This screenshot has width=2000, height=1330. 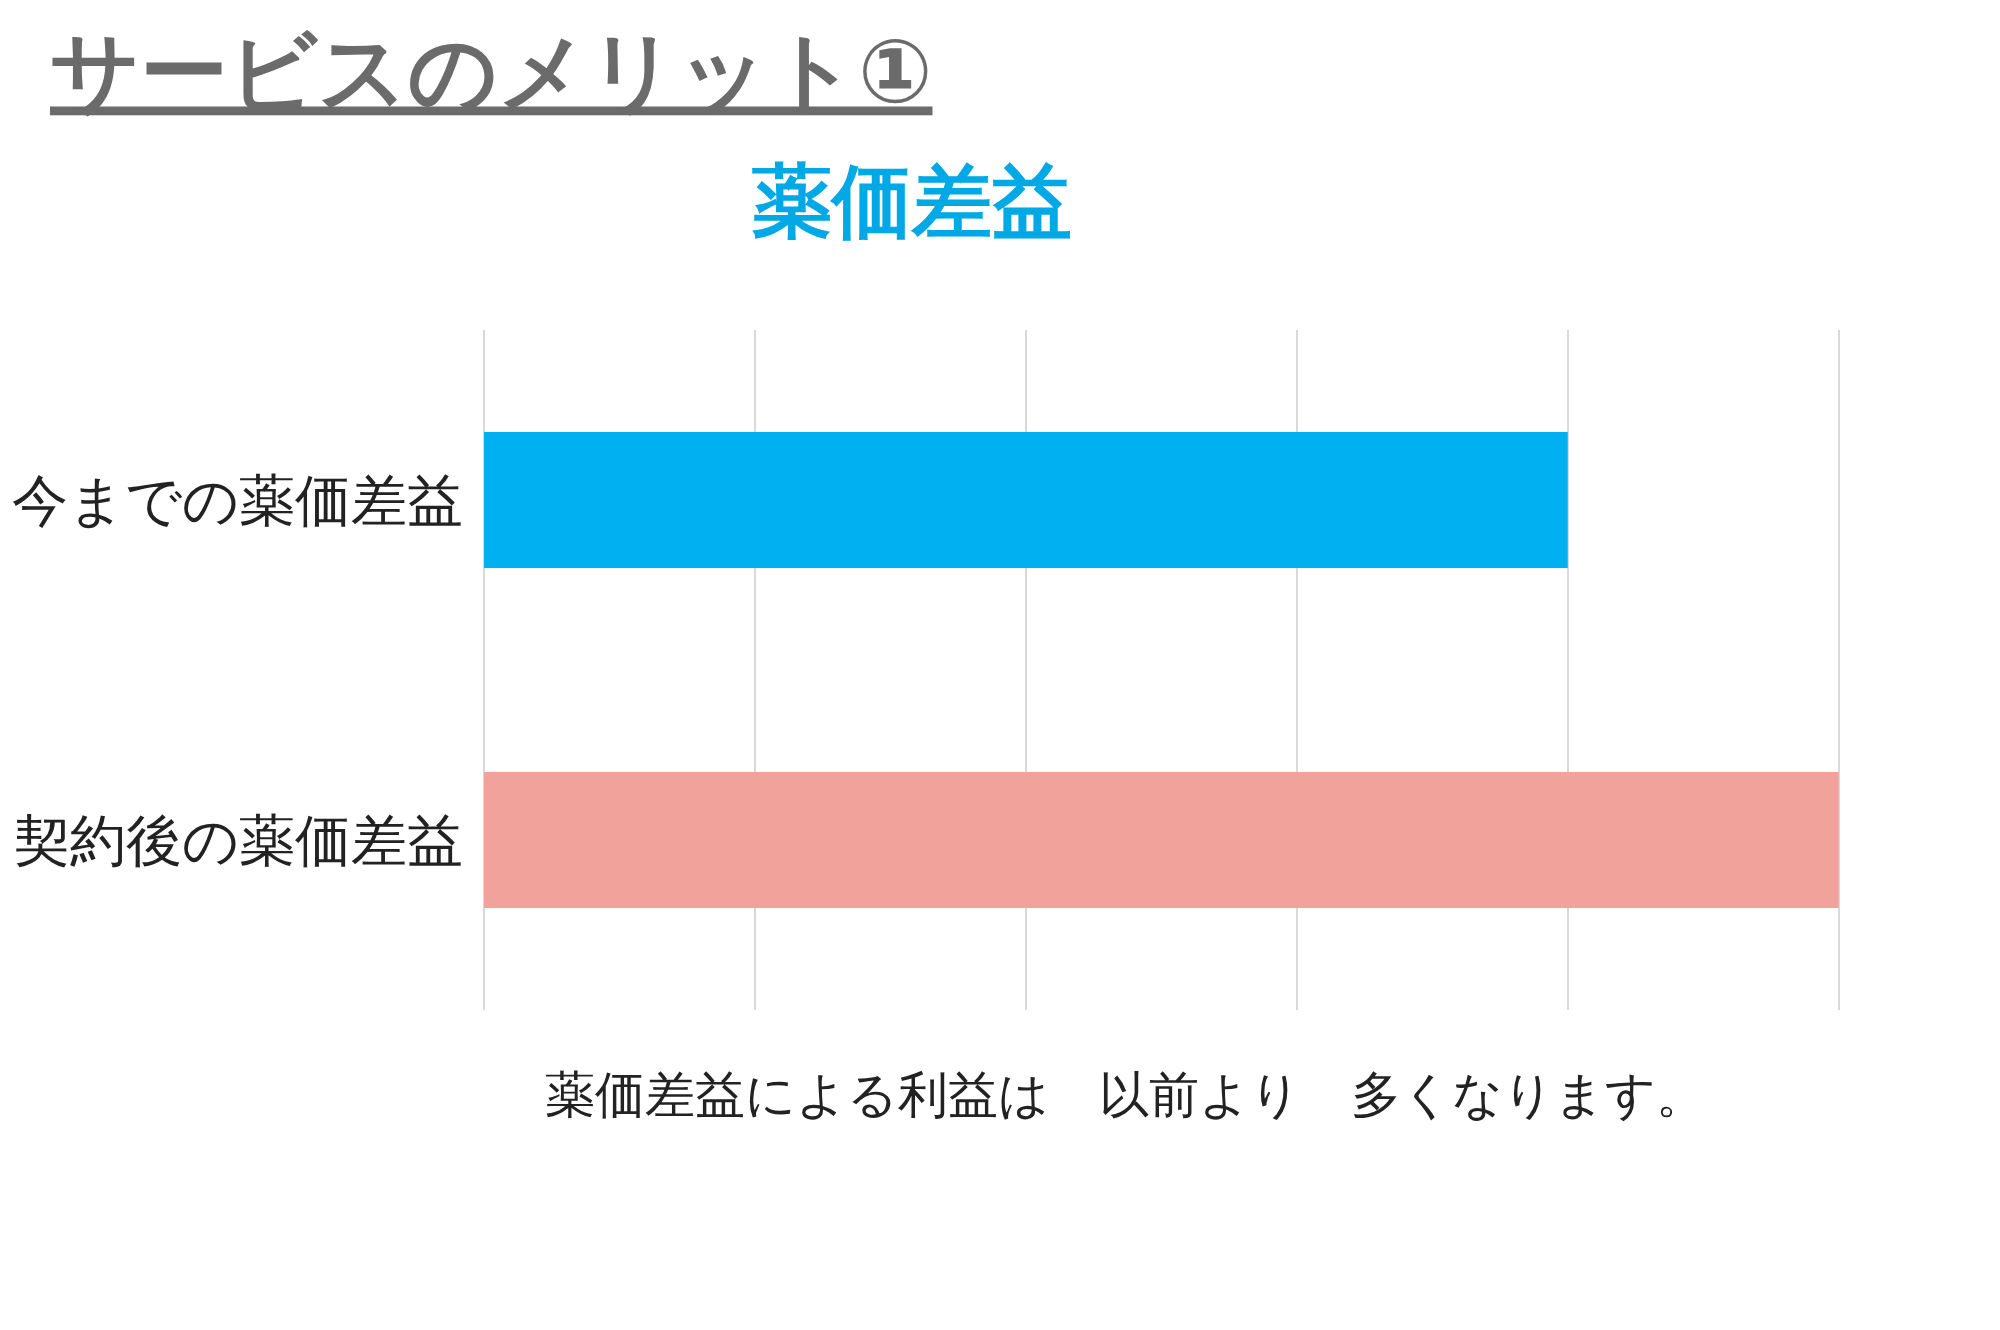 What do you see at coordinates (237, 500) in the screenshot?
I see `y-tick-label: 今までの薬価差益` at bounding box center [237, 500].